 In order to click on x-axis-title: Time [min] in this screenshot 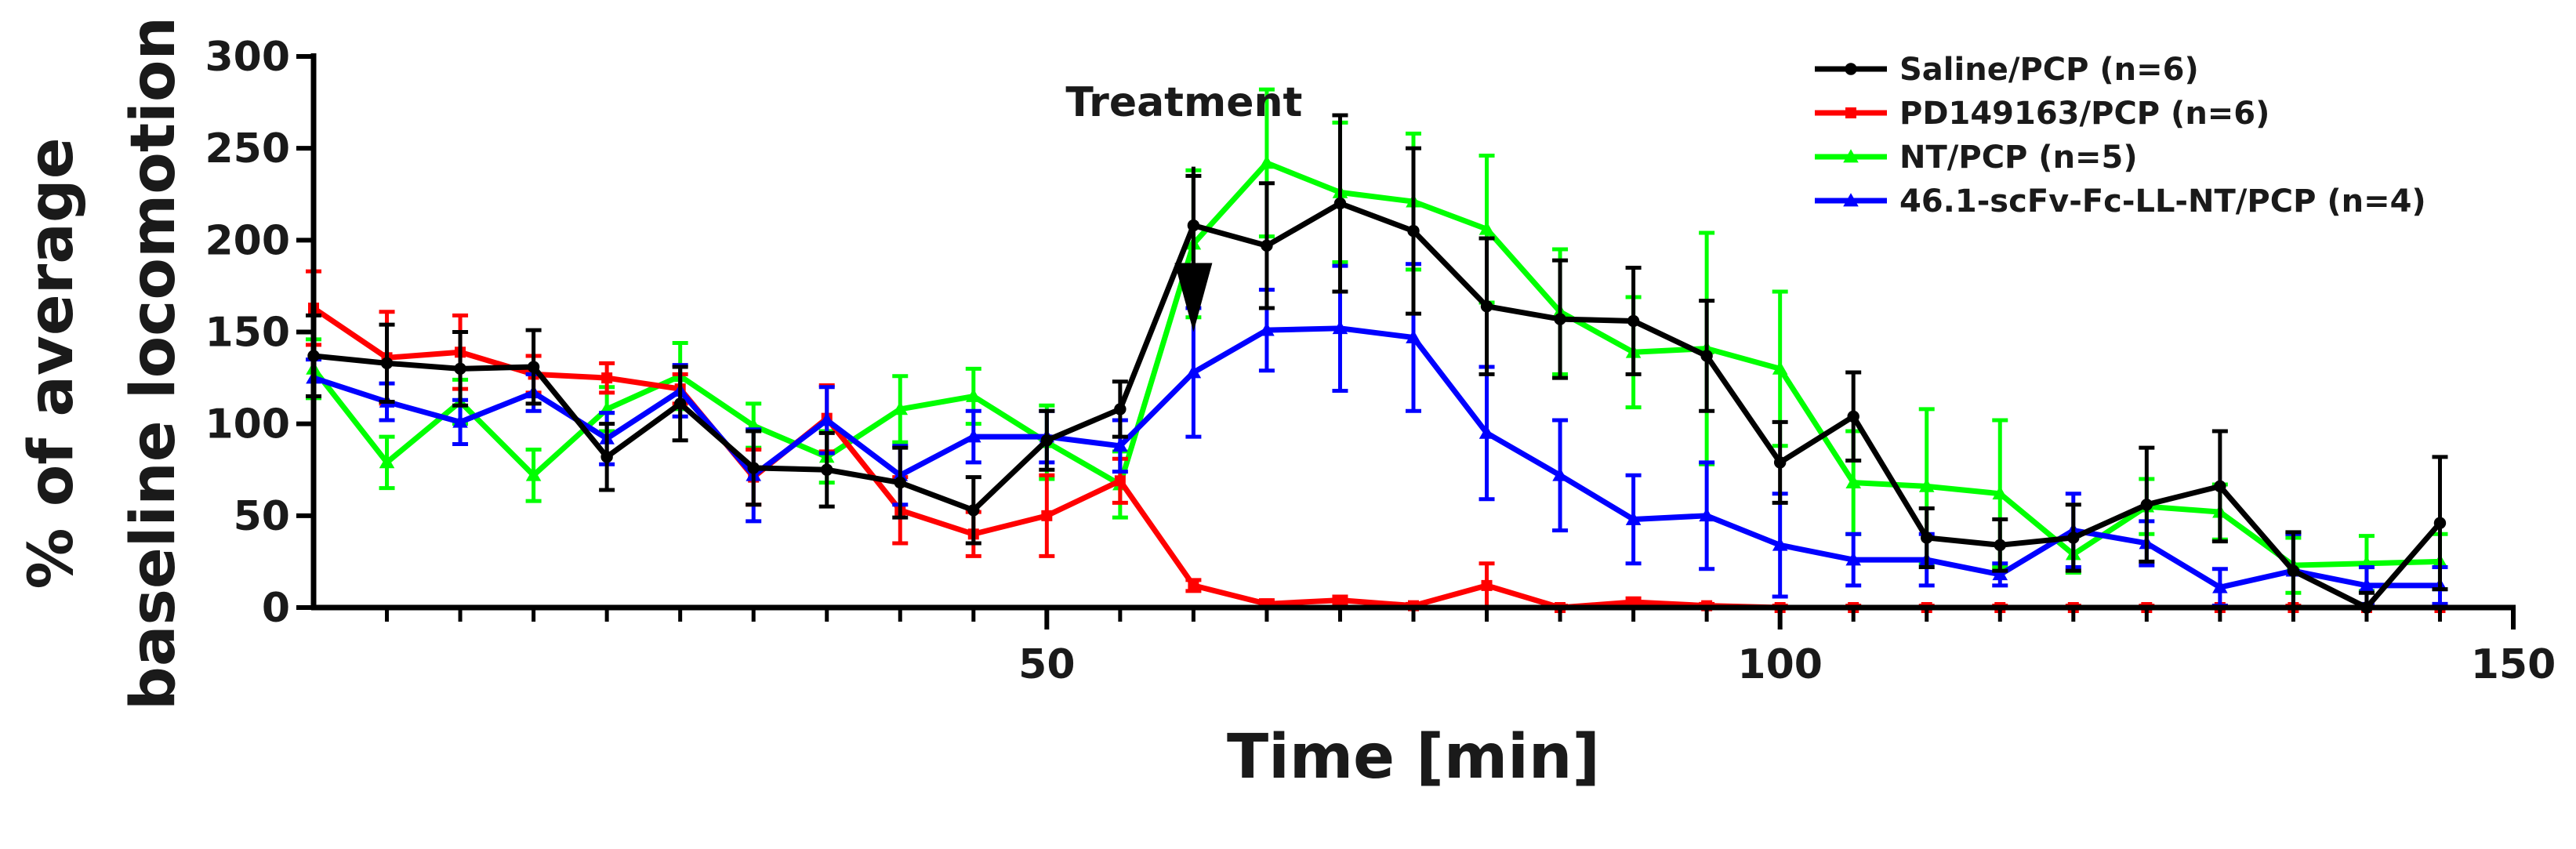, I will do `click(1414, 757)`.